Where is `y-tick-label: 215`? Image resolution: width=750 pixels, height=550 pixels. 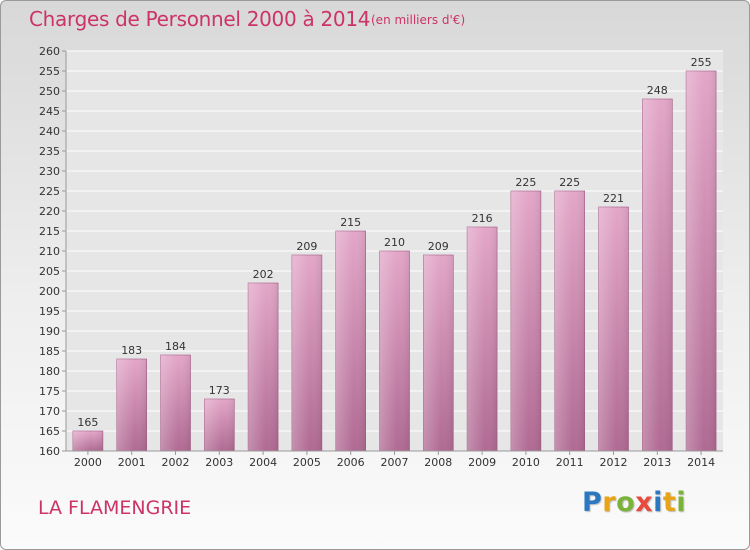 y-tick-label: 215 is located at coordinates (49, 231).